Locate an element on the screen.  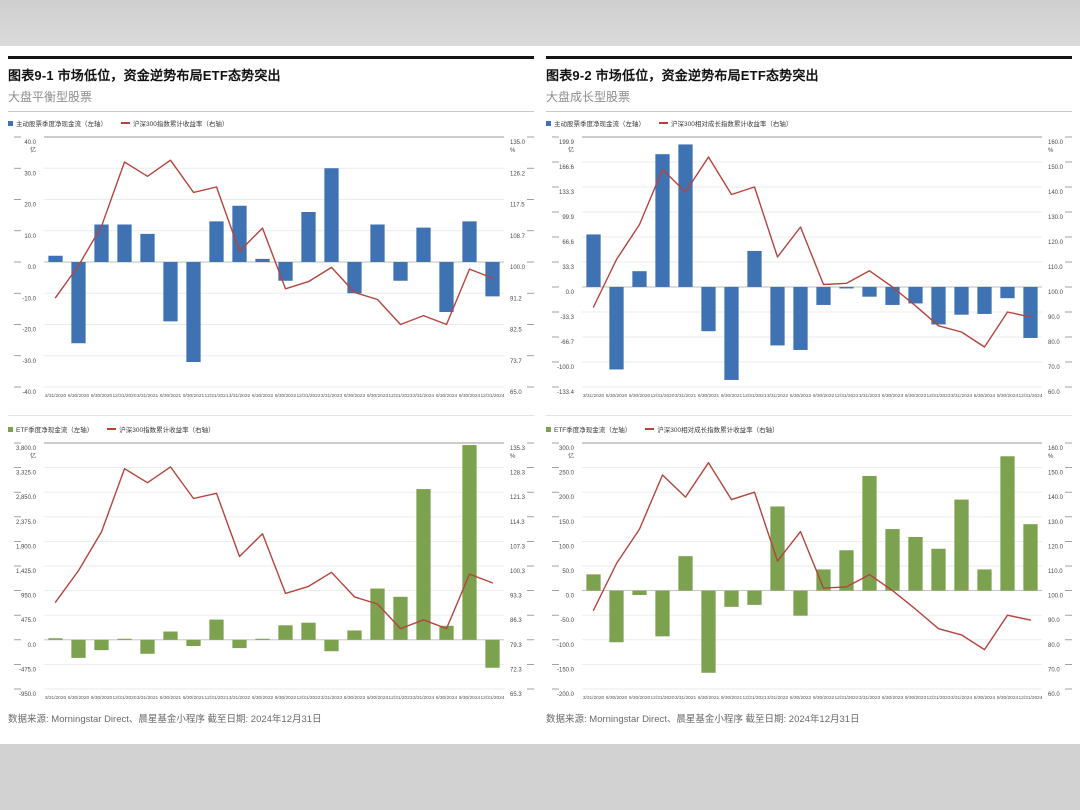
svg-text: 3,800.0 is located at coordinates (26, 449).